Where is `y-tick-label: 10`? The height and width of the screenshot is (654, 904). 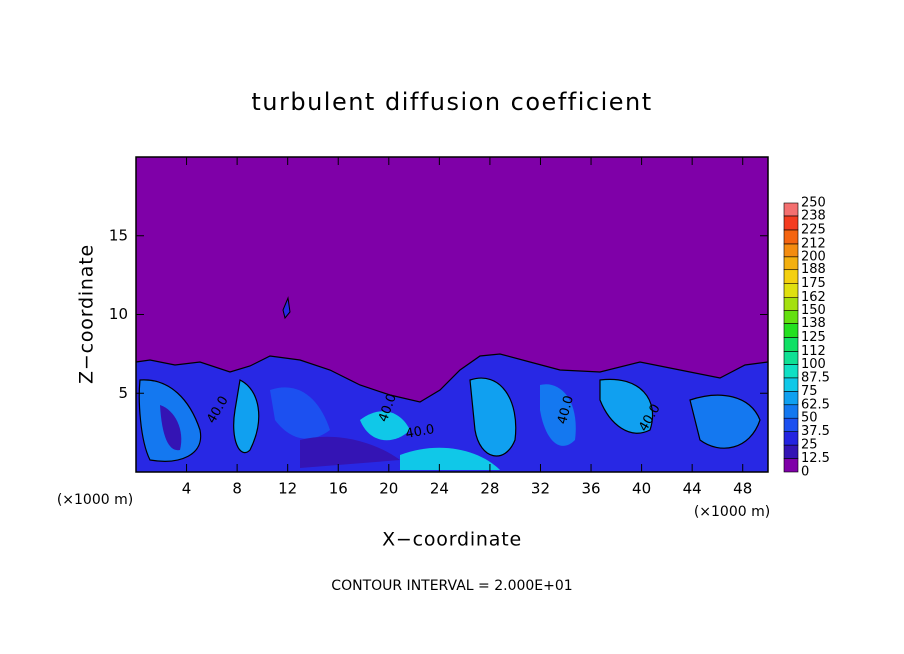 y-tick-label: 10 is located at coordinates (118, 314).